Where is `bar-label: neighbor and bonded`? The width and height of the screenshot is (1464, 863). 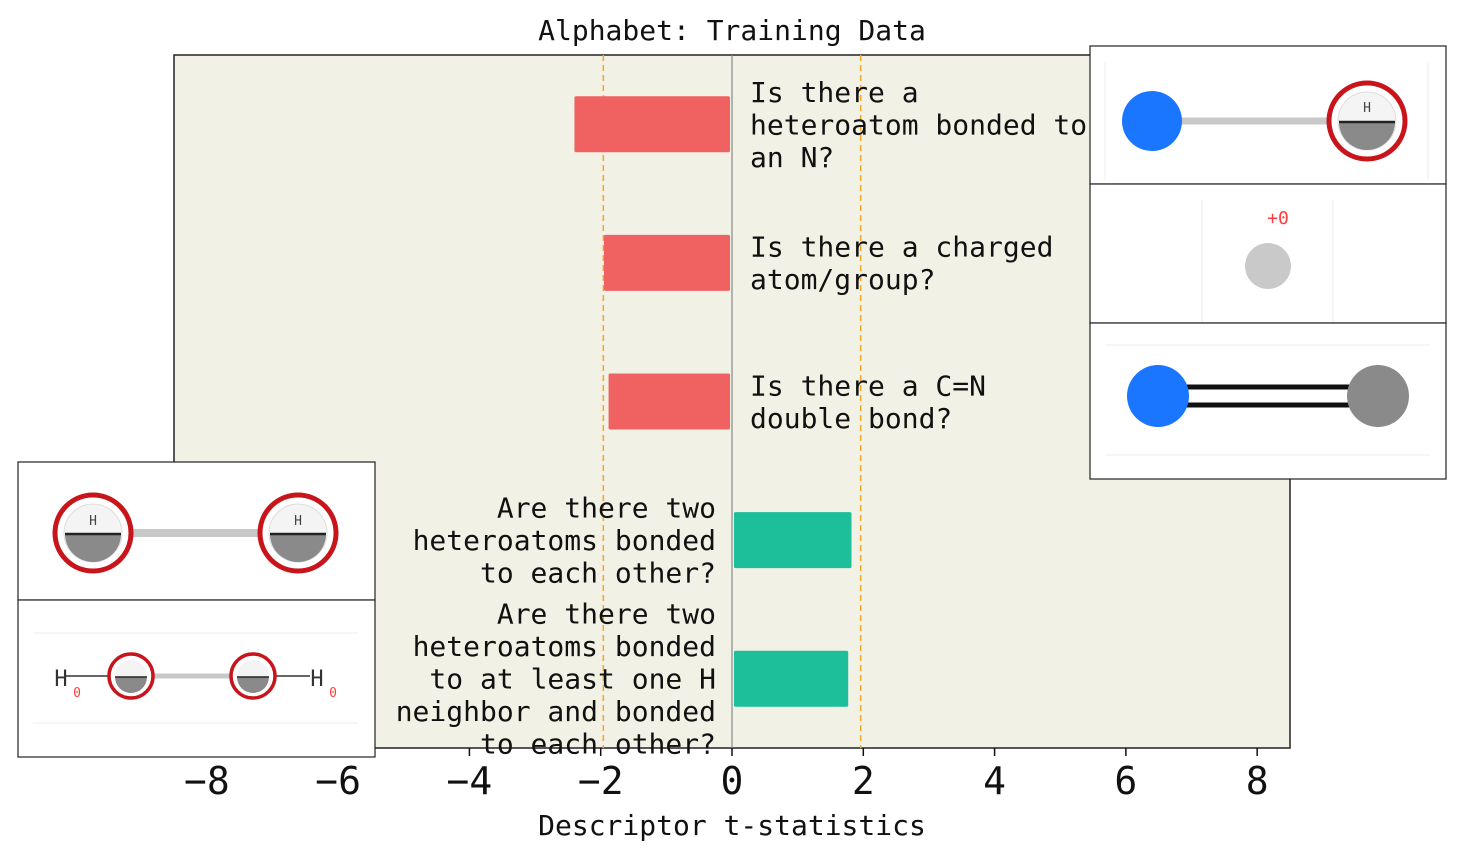 bar-label: neighbor and bonded is located at coordinates (556, 711).